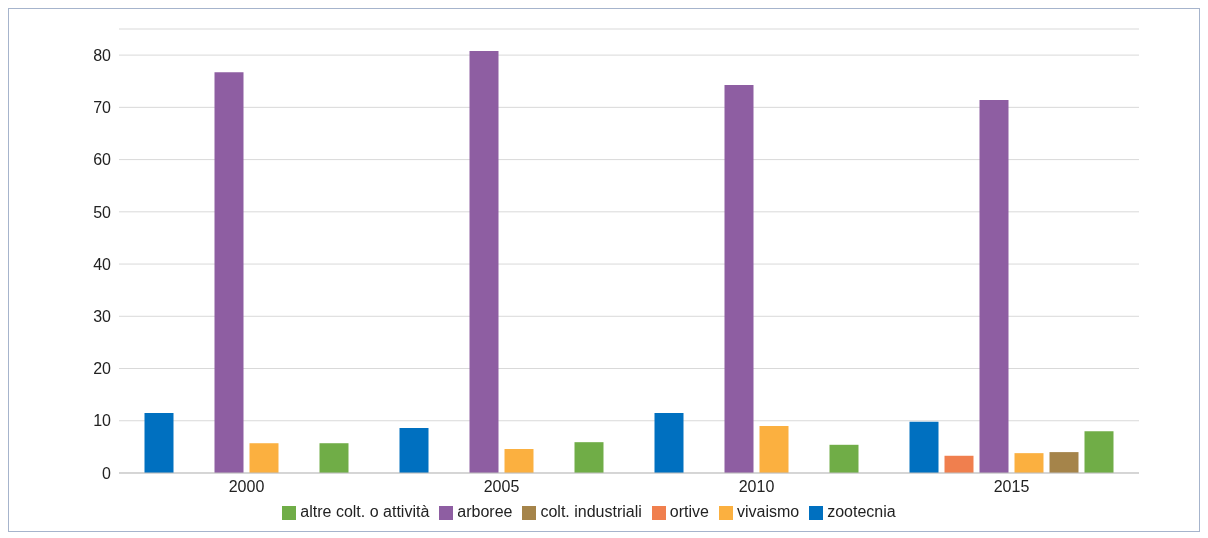 This screenshot has height=538, width=1208. Describe the element at coordinates (1011, 487) in the screenshot. I see `x-tick-label: 2015` at that location.